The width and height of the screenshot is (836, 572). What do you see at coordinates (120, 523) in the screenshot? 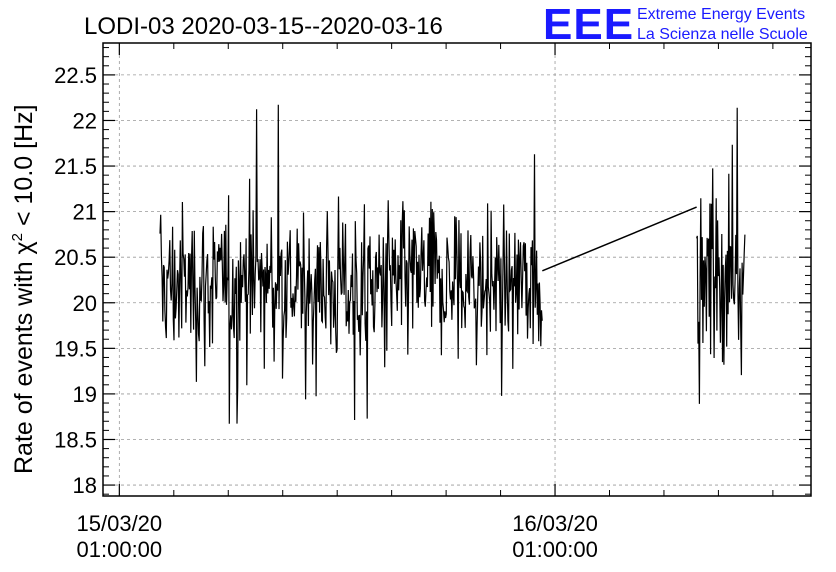
I see `x-tick-label-date: 15/03/20` at bounding box center [120, 523].